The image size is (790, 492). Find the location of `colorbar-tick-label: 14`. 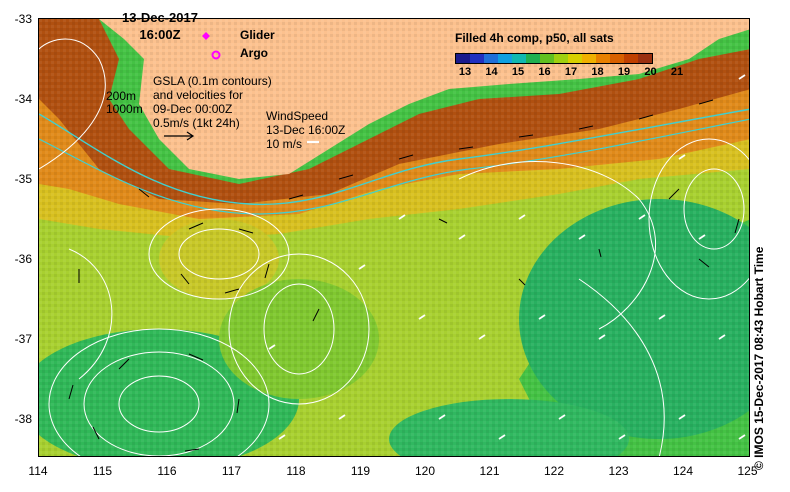

colorbar-tick-label: 14 is located at coordinates (491, 72).